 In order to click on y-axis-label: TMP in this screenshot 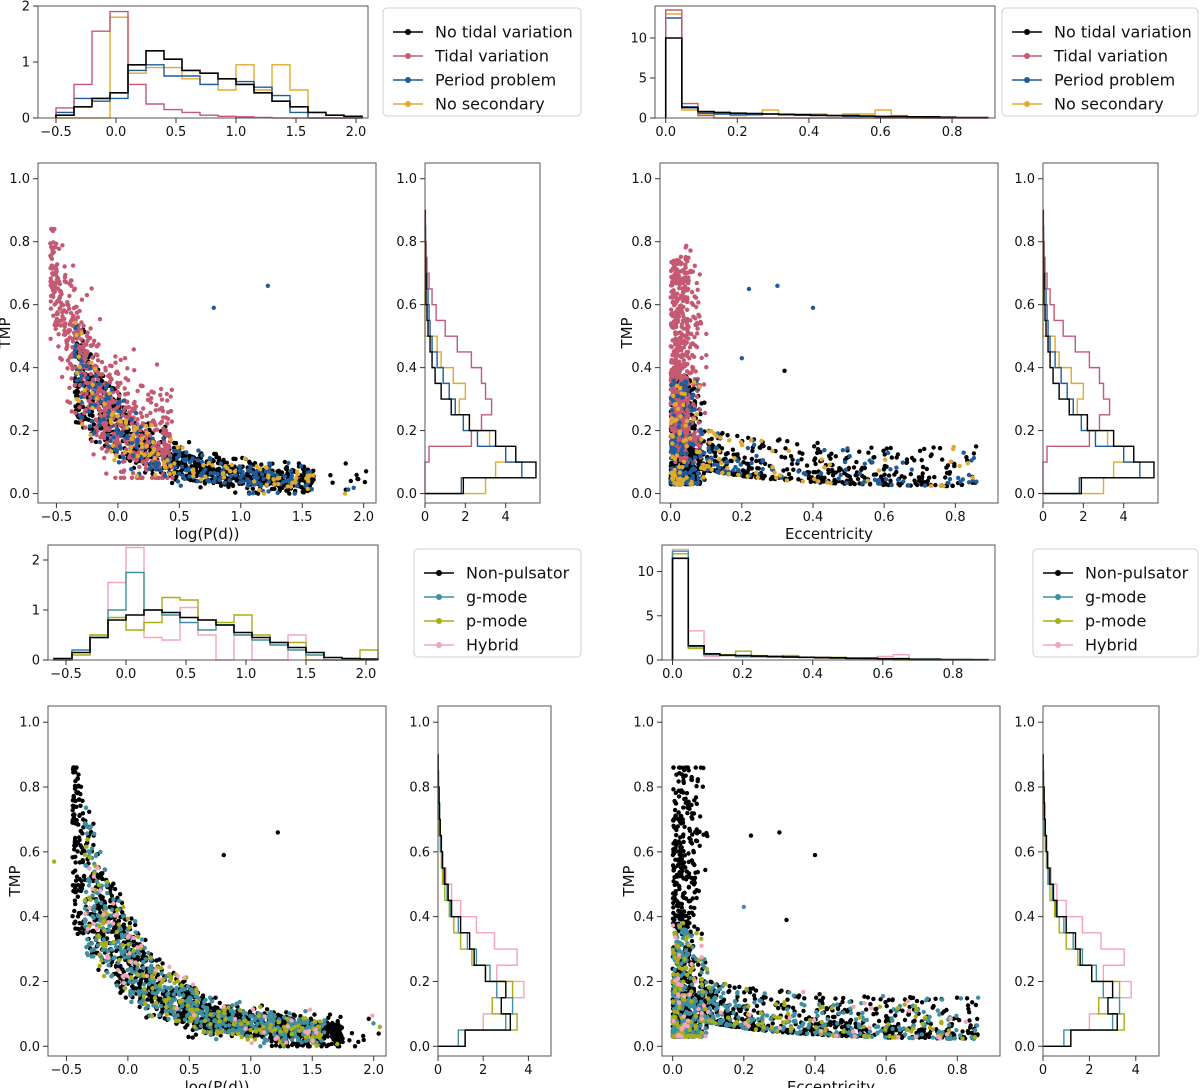, I will do `click(7, 333)`.